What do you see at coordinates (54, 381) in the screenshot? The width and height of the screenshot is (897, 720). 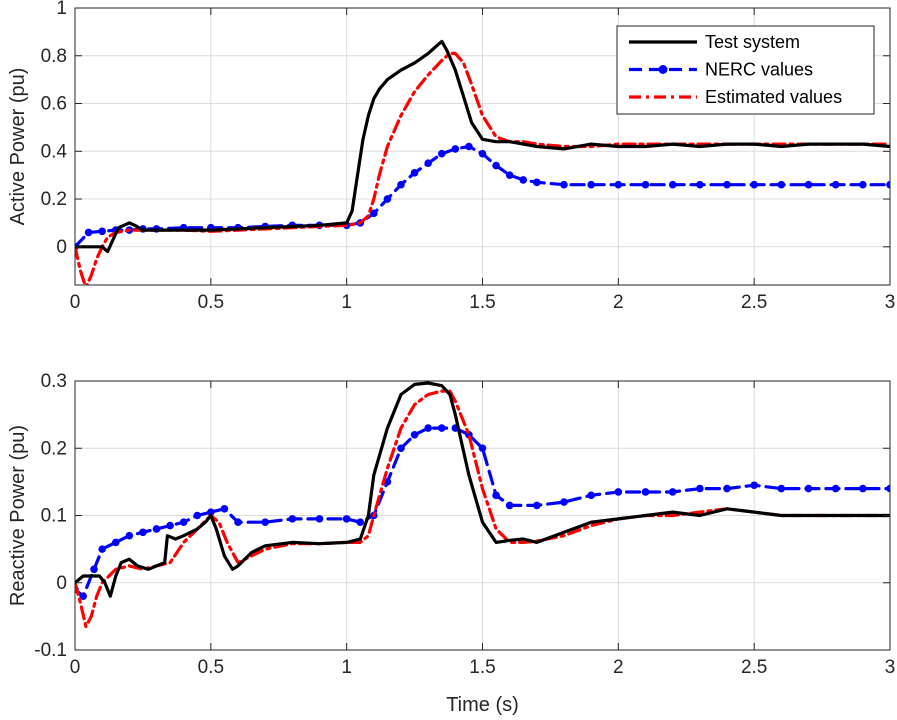 I see `y-tick-label: 0.3` at bounding box center [54, 381].